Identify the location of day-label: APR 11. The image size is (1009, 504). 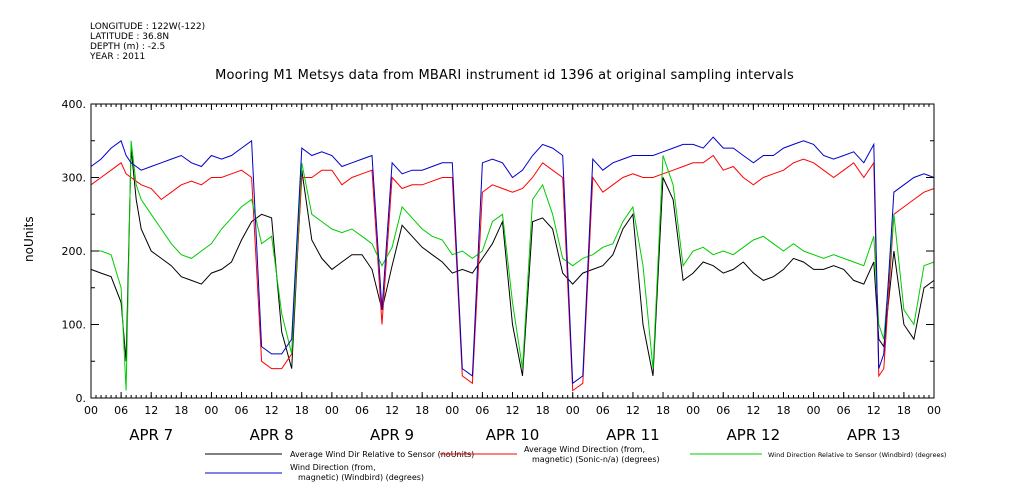
(633, 435).